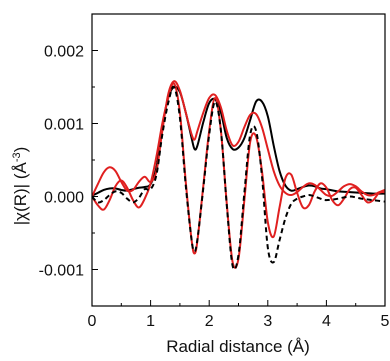  Describe the element at coordinates (20, 150) in the screenshot. I see `y-axis-label-post: )` at that location.